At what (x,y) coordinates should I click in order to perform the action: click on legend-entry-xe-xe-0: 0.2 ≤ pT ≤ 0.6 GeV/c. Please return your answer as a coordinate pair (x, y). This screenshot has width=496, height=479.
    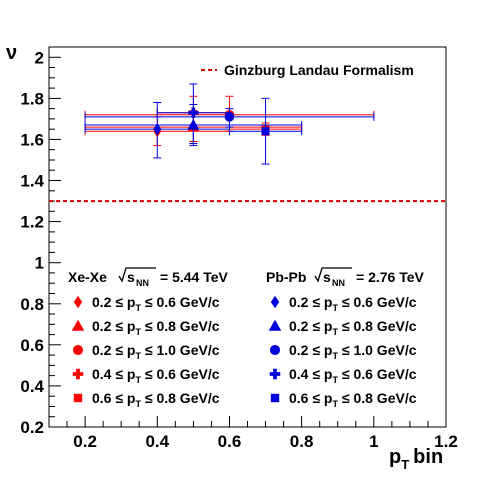
    Looking at the image, I should click on (146, 303).